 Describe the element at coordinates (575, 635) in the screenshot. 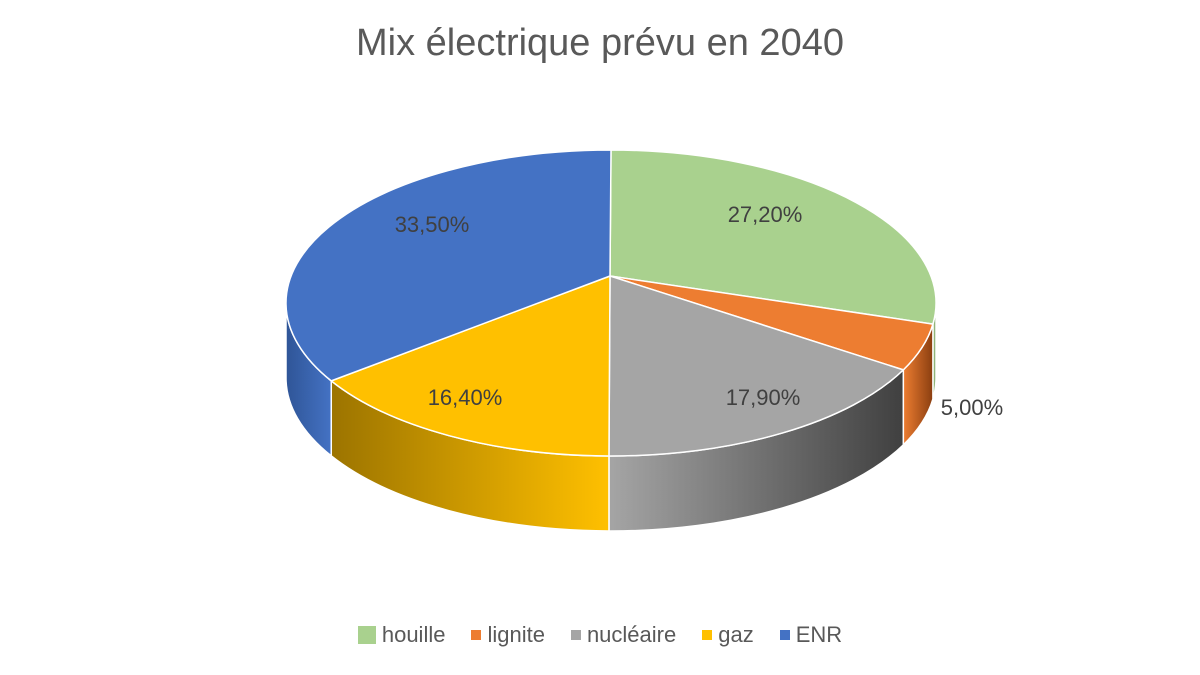

I see `legend-swatch-nucleaire` at that location.